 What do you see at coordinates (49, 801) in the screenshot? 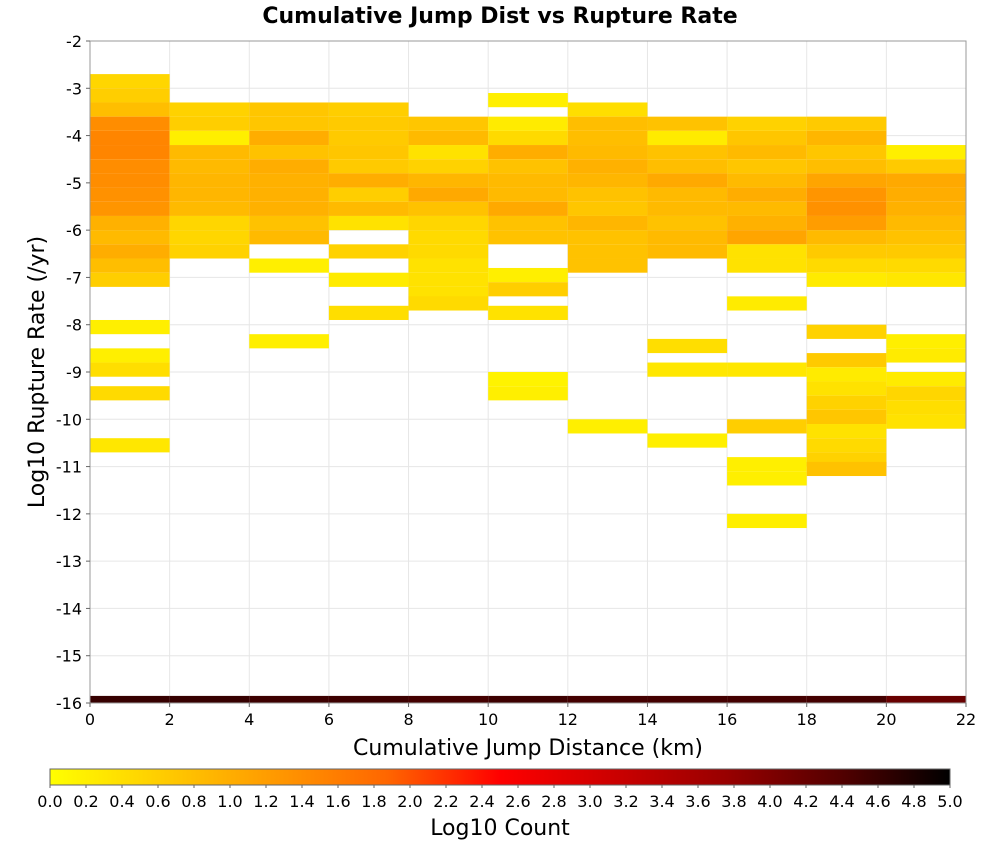
I see `colorbar-tick-label: 0.0` at bounding box center [49, 801].